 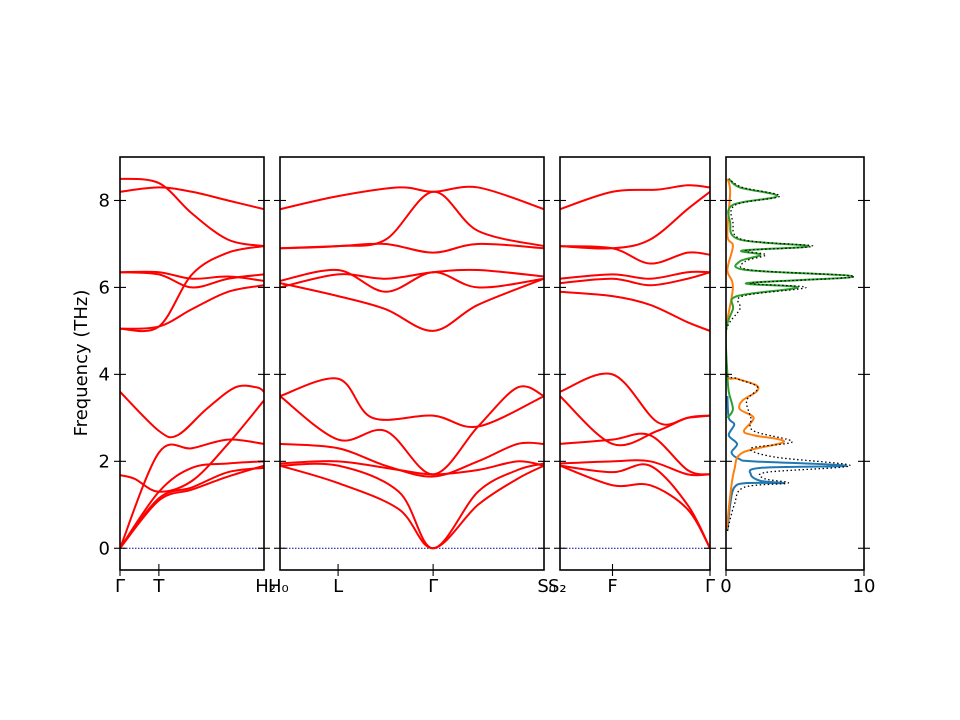 I want to click on y-tick-label: 6, so click(x=104, y=287).